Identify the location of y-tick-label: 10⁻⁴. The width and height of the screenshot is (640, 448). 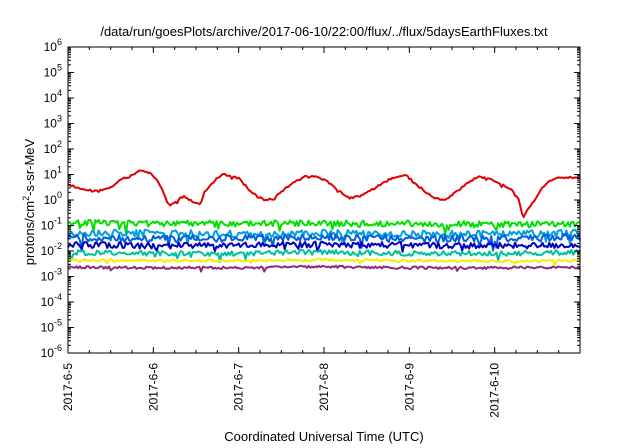
(51, 300).